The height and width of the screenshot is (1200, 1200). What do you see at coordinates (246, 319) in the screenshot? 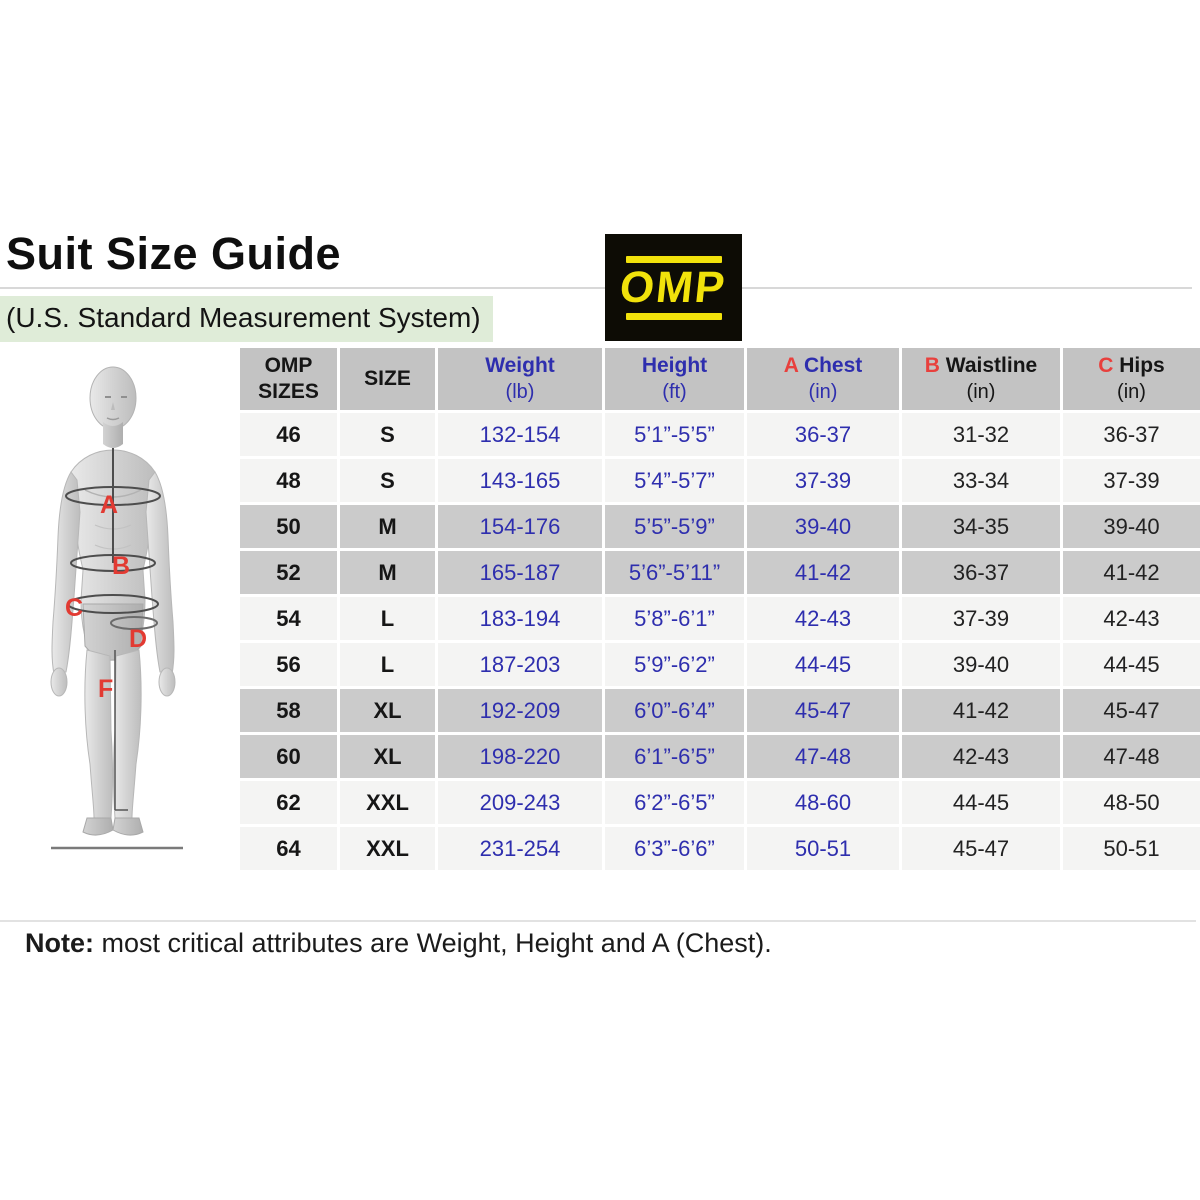
I see `subtitle: (U.S. Standard Measurement System)` at bounding box center [246, 319].